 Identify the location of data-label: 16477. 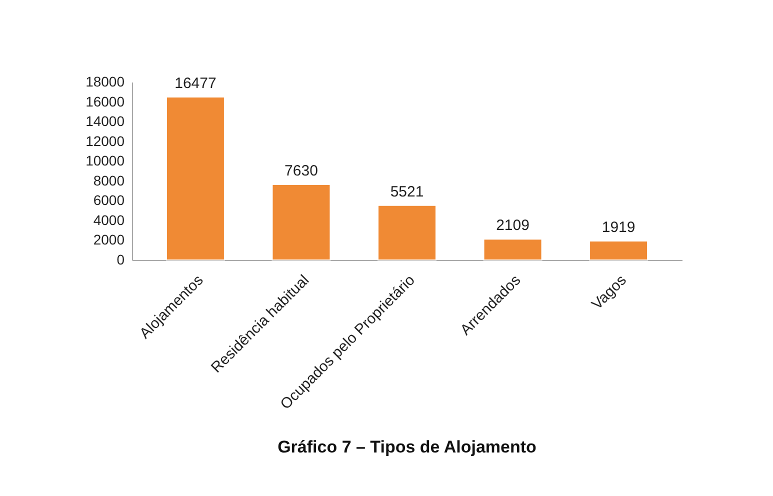
(195, 83).